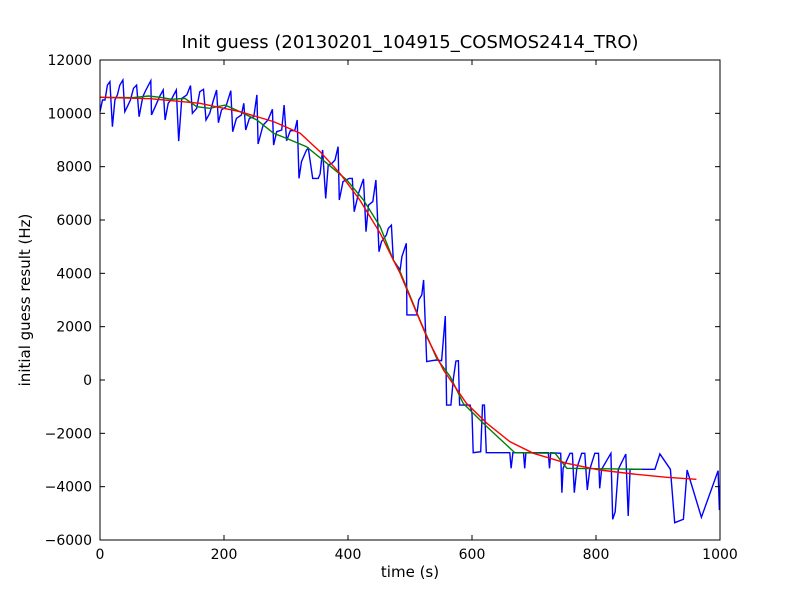 The image size is (800, 604). I want to click on x-tick-label: 400, so click(348, 555).